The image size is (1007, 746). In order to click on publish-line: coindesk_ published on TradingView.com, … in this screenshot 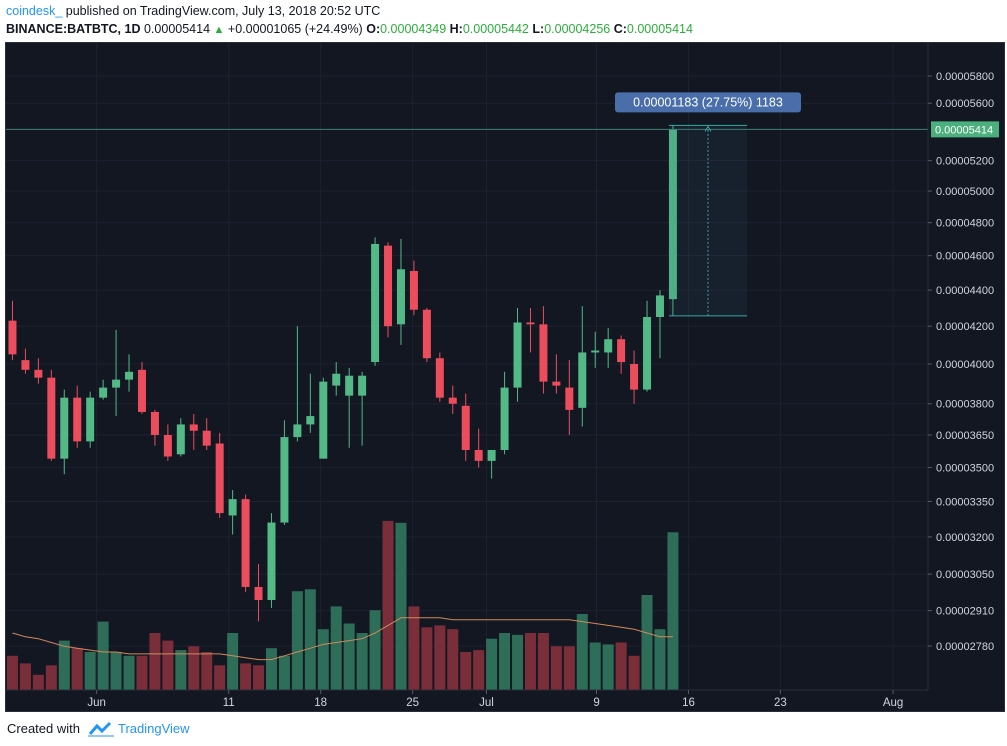, I will do `click(193, 11)`.